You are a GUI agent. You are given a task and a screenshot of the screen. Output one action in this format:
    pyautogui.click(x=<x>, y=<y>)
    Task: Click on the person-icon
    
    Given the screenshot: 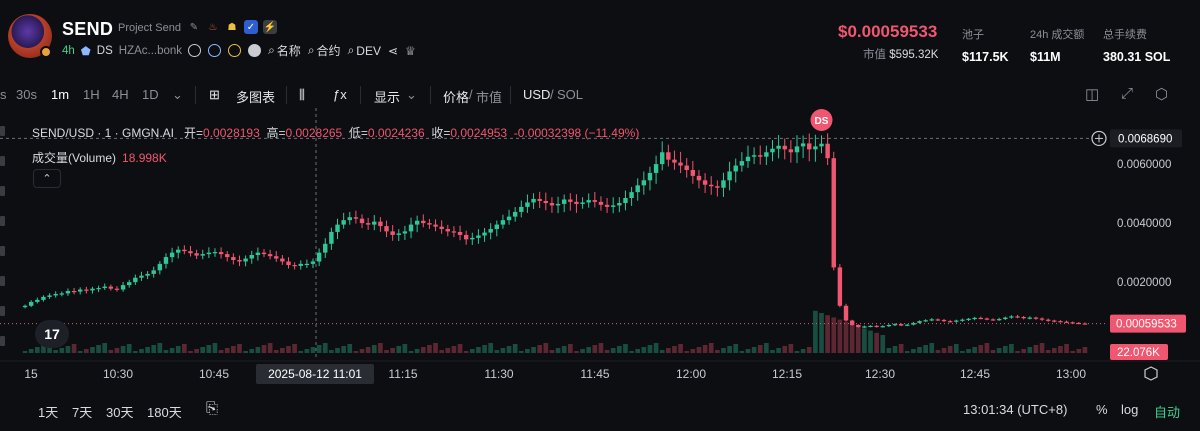 What is the action you would take?
    pyautogui.click(x=215, y=50)
    